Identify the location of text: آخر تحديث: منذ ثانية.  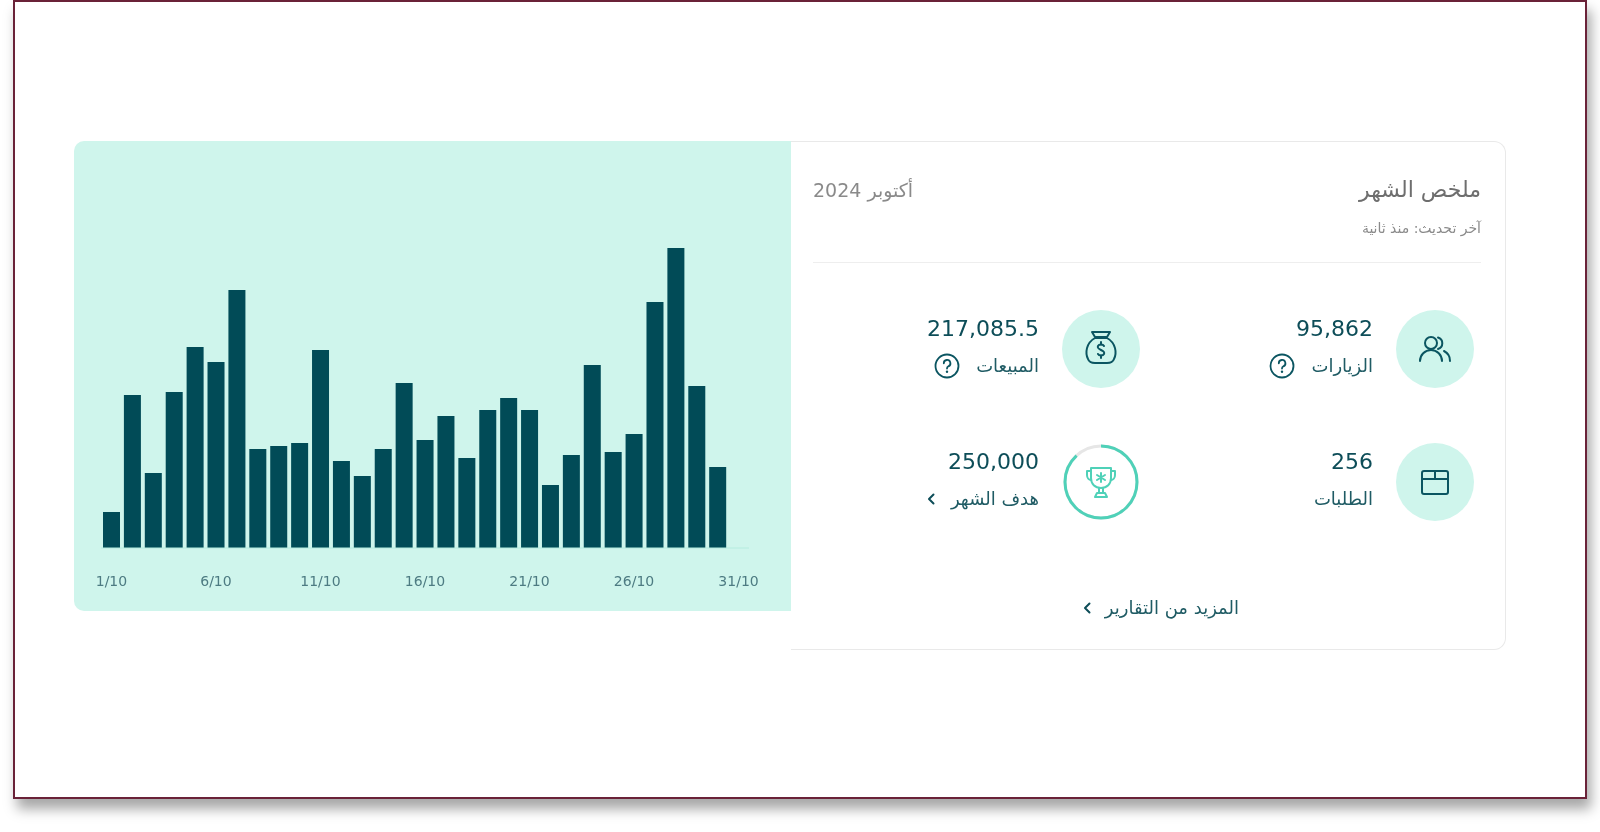
(1421, 228).